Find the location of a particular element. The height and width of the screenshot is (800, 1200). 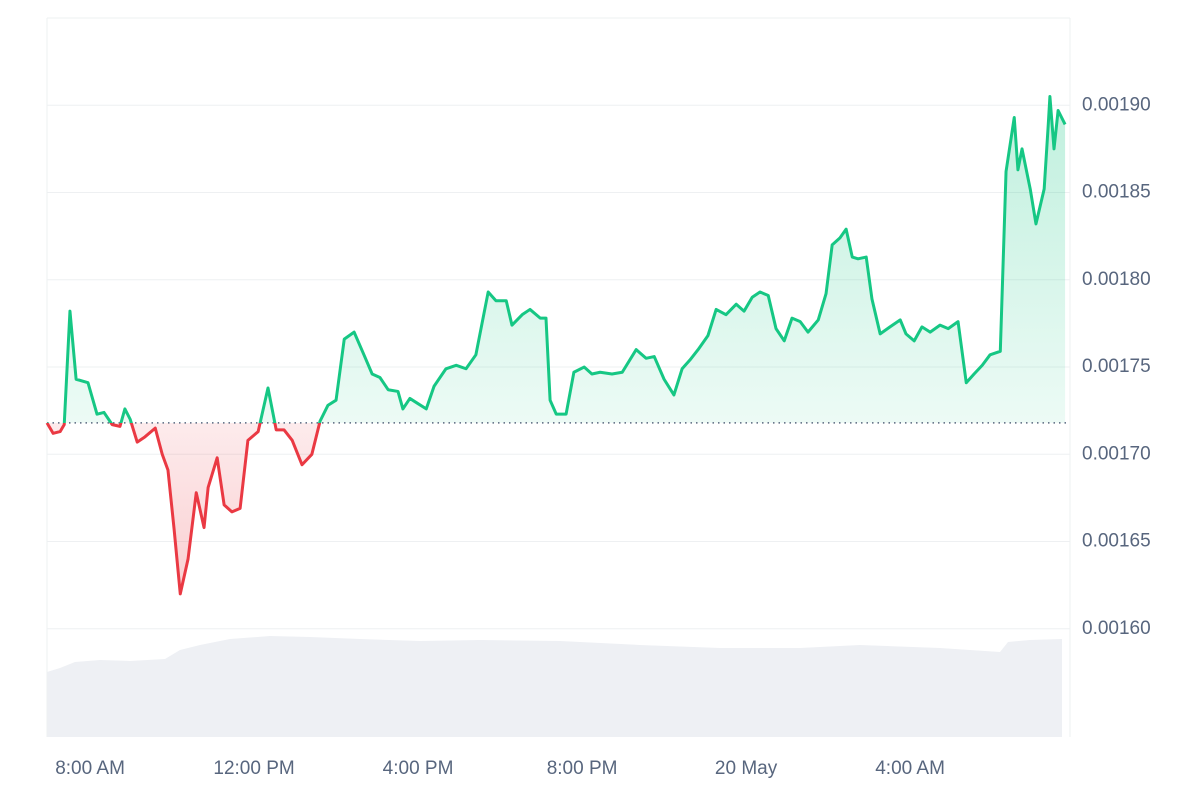

volume-area is located at coordinates (554, 686).